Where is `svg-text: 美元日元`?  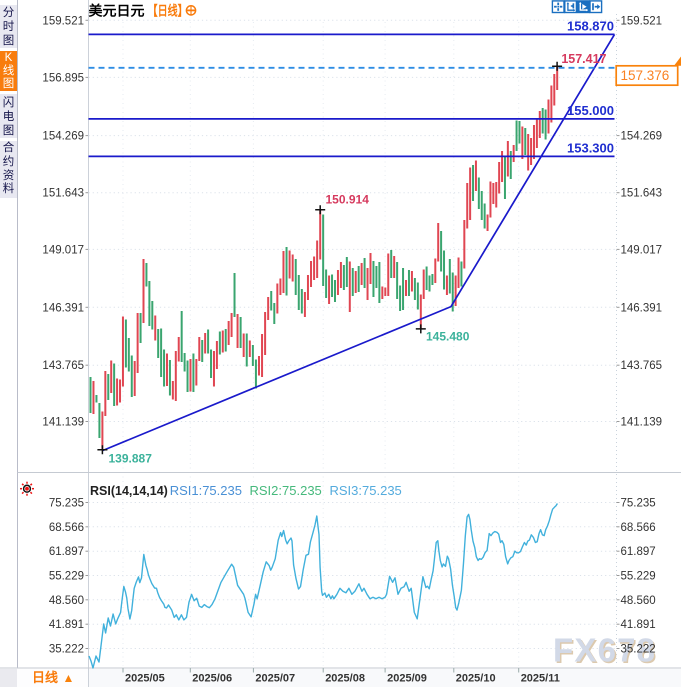 svg-text: 美元日元 is located at coordinates (117, 11).